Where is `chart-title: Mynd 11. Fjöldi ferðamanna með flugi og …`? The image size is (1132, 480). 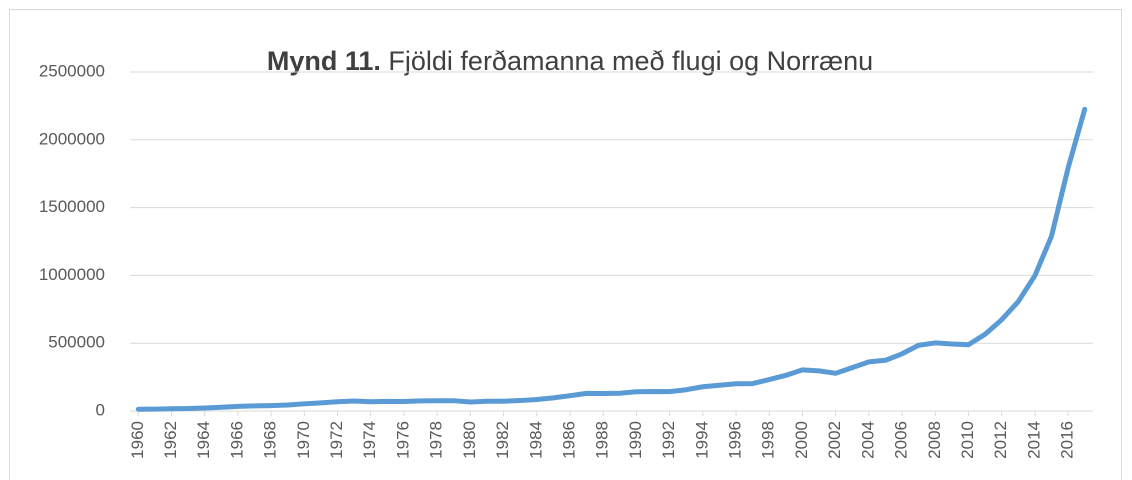
chart-title: Mynd 11. Fjöldi ferðamanna með flugi og … is located at coordinates (570, 61).